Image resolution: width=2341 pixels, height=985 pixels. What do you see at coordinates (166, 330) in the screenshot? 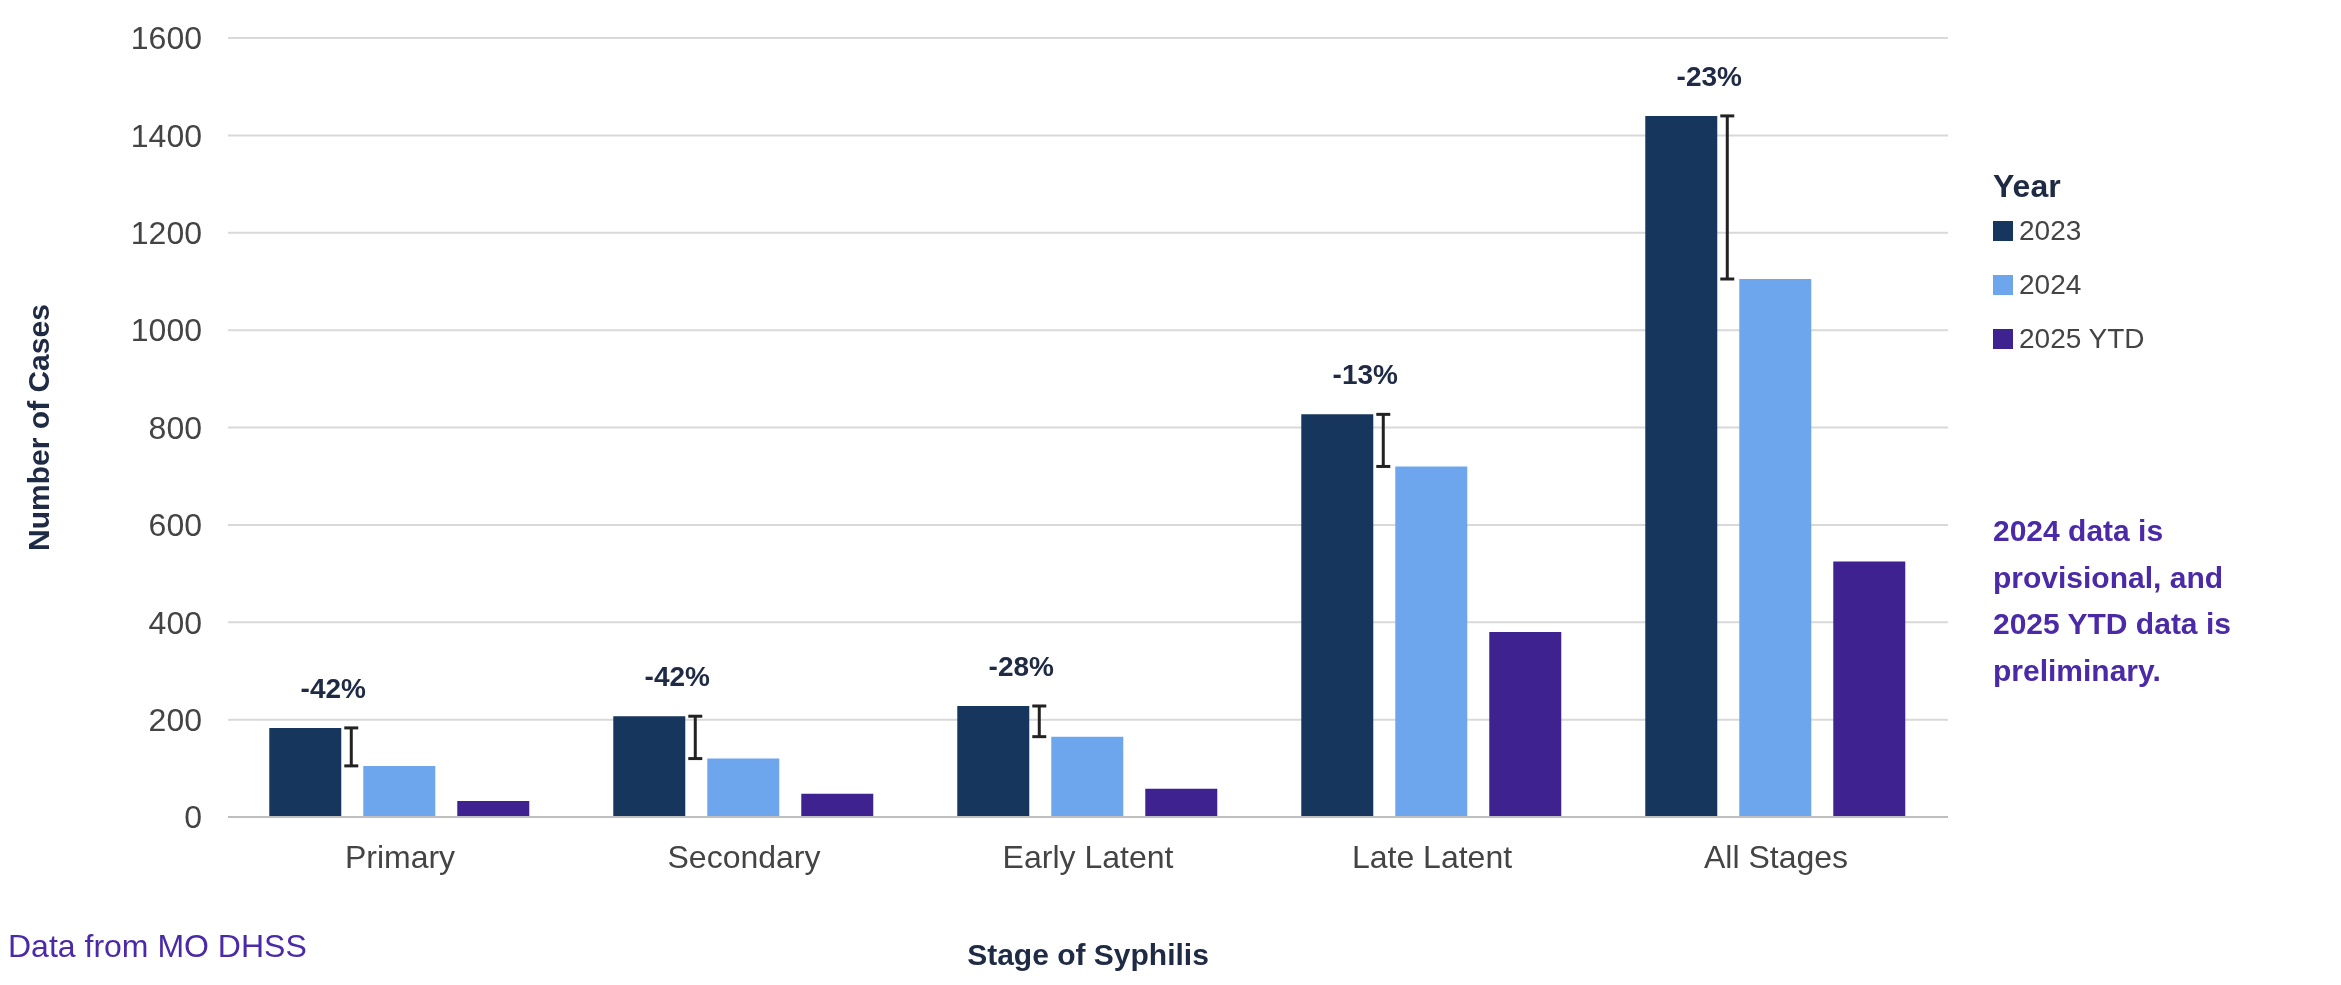
I see `y-tick-label: 1000` at bounding box center [166, 330].